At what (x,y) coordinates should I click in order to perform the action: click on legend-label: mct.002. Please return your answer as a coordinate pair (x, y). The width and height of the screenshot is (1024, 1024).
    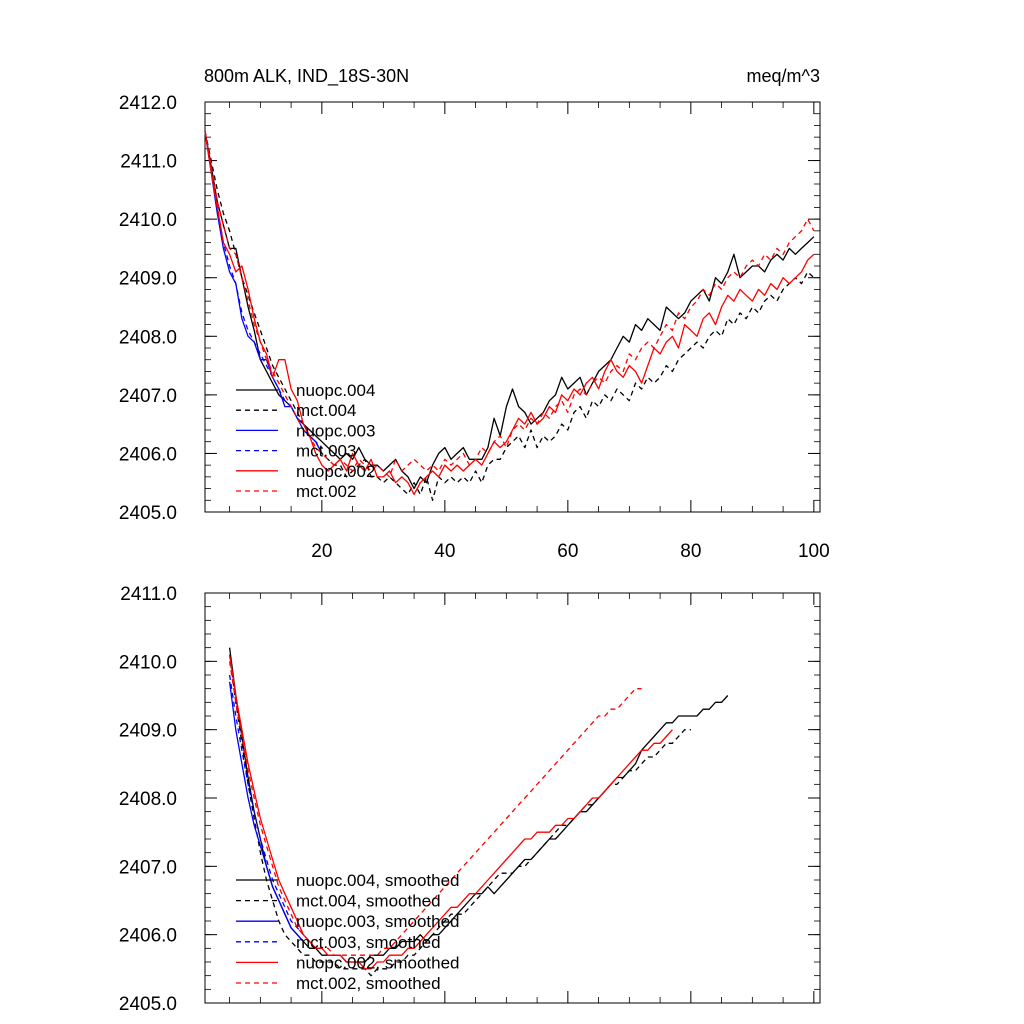
    Looking at the image, I should click on (326, 491).